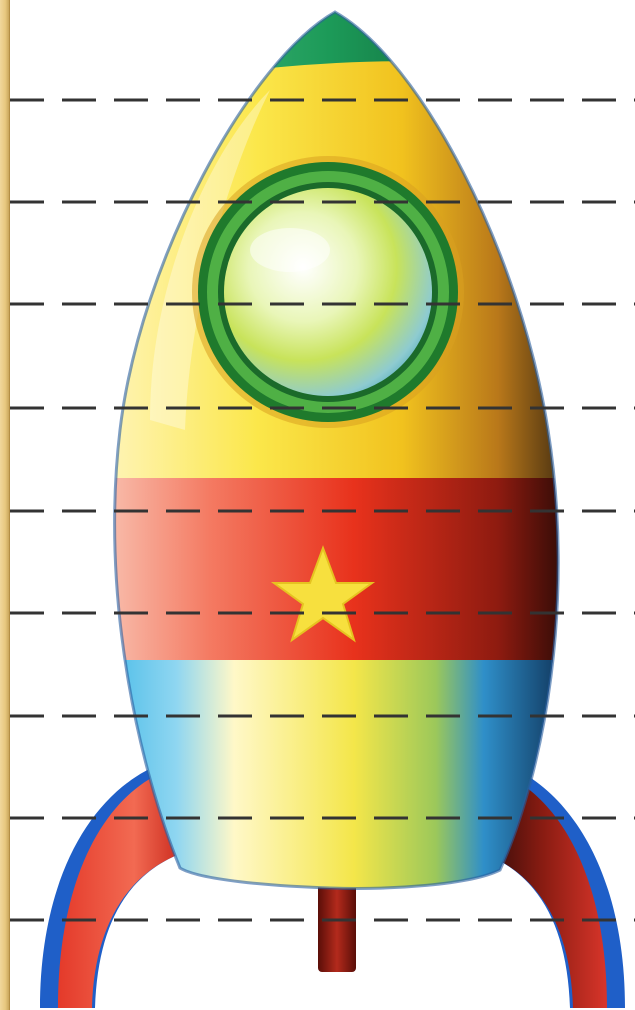 The height and width of the screenshot is (1010, 635). Describe the element at coordinates (323, 594) in the screenshot. I see `star-emblem` at that location.